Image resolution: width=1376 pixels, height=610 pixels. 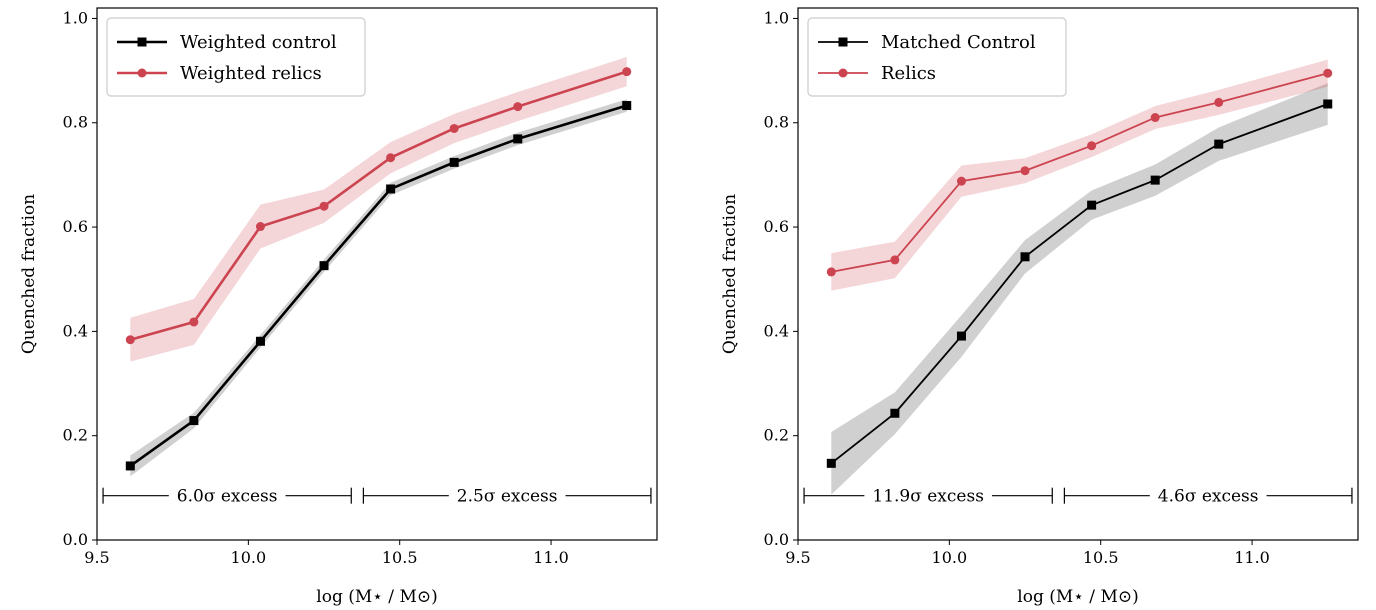 What do you see at coordinates (251, 73) in the screenshot?
I see `legend-label: Weighted relics` at bounding box center [251, 73].